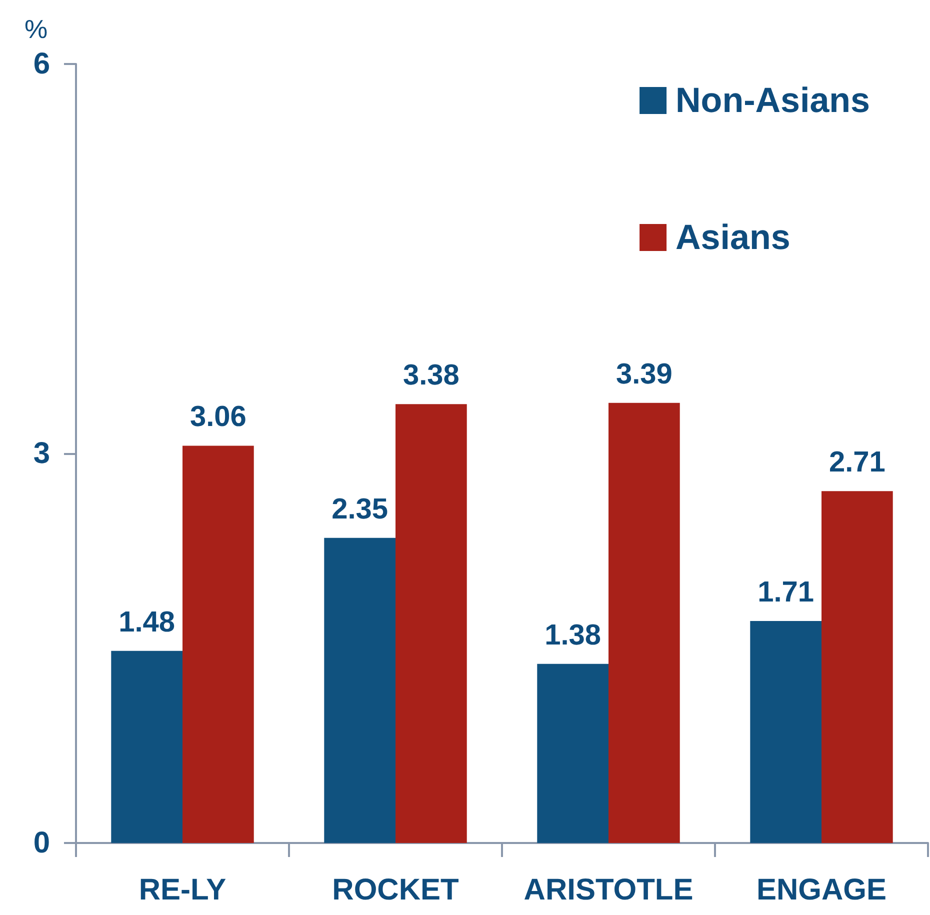 The width and height of the screenshot is (930, 915). I want to click on data-label: 3.39, so click(644, 374).